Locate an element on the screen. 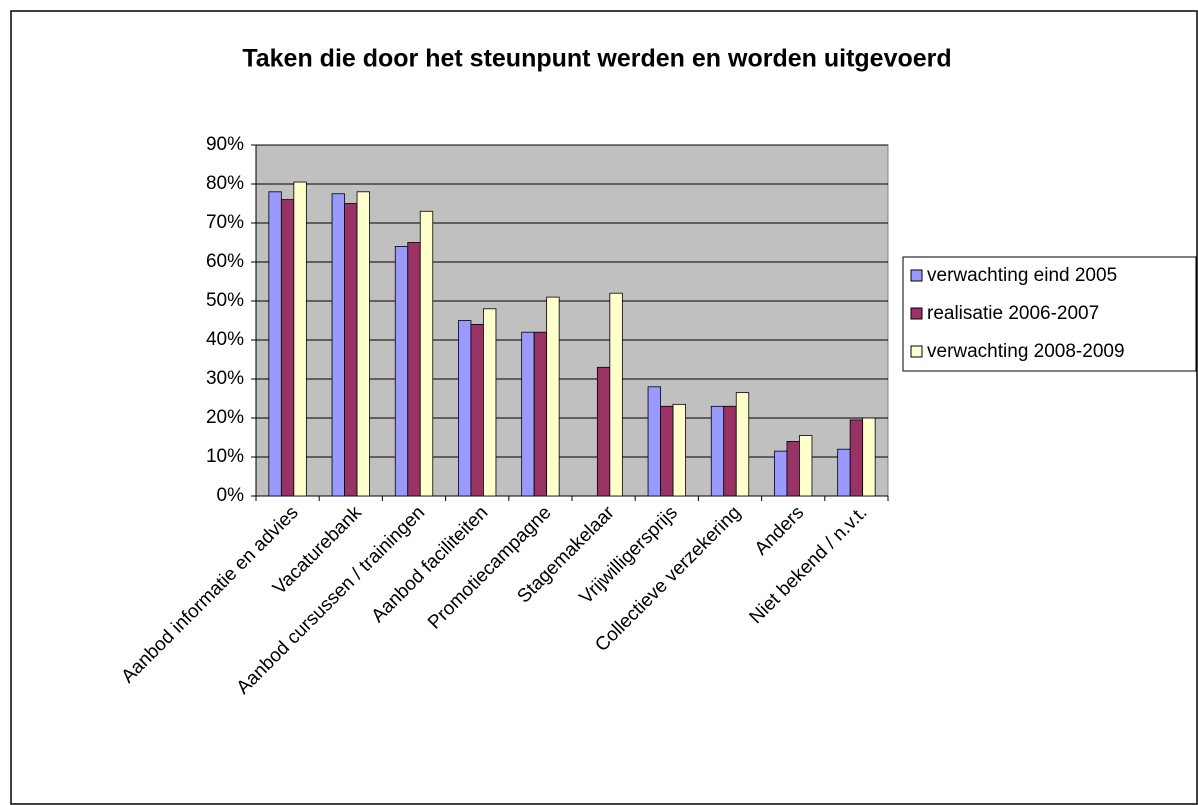 Image resolution: width=1198 pixels, height=805 pixels. y-tick-label: 30% is located at coordinates (225, 378).